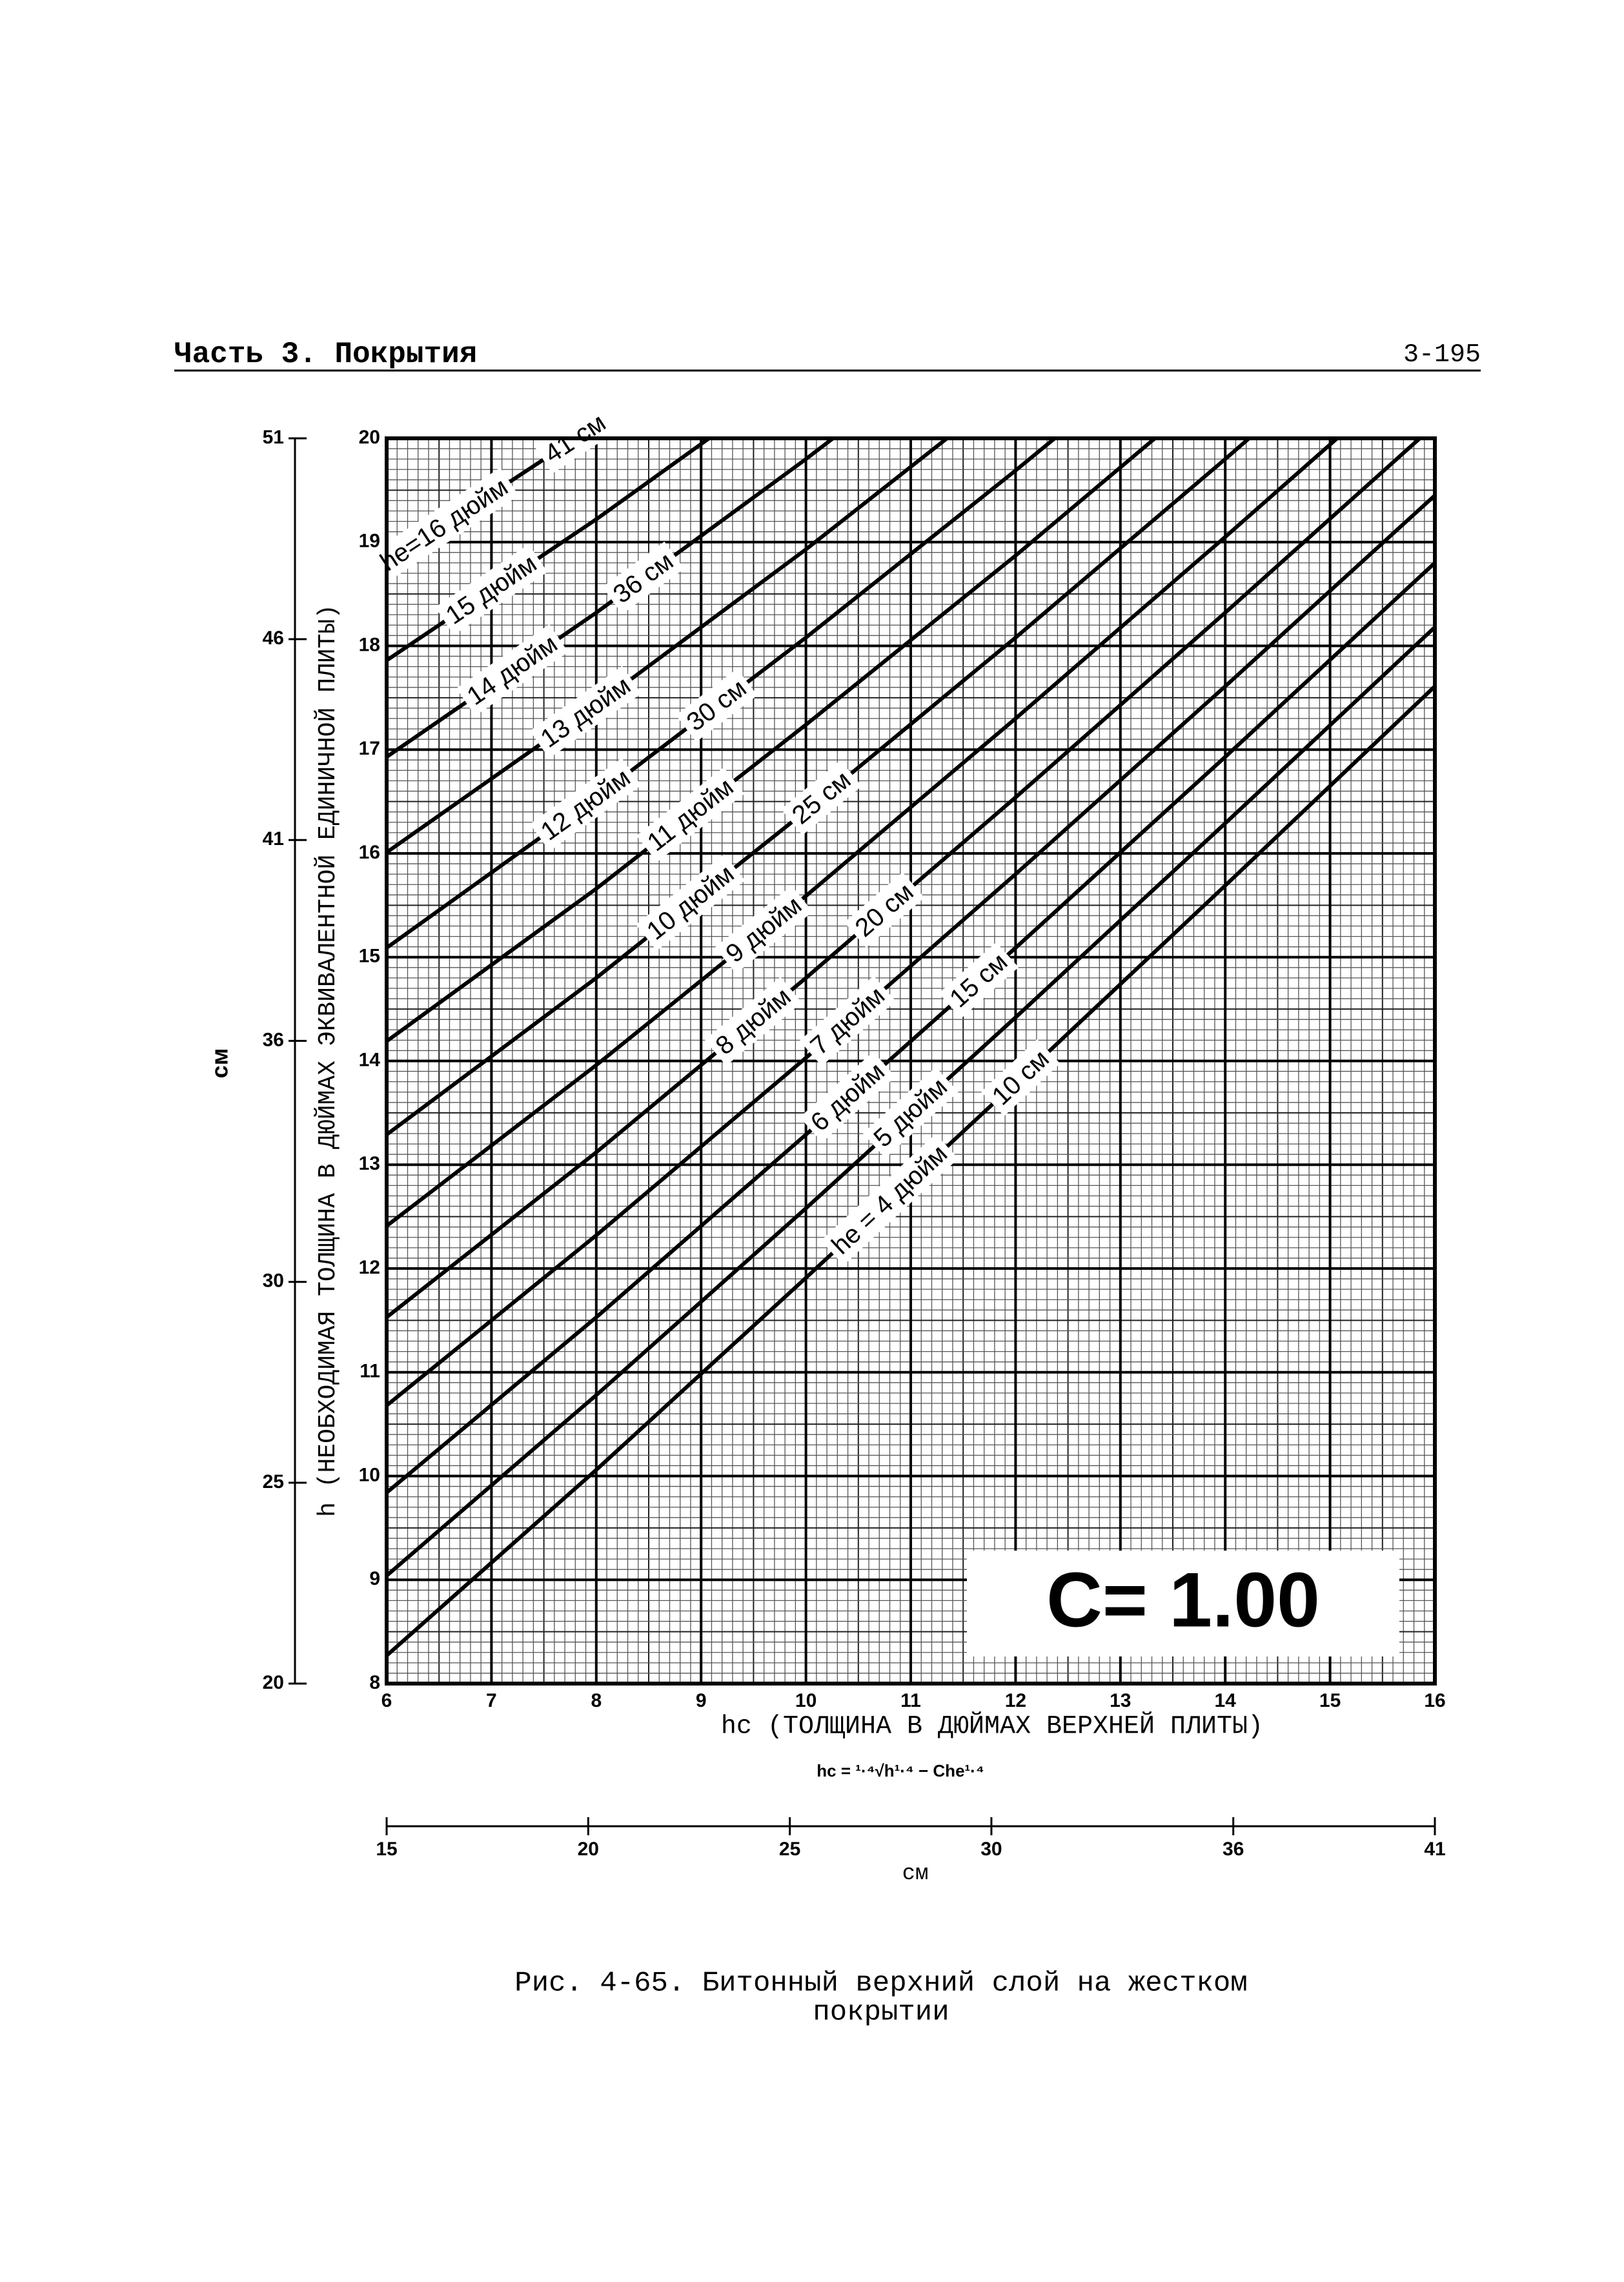  Describe the element at coordinates (369, 1267) in the screenshot. I see `y-tick-label: 12` at that location.